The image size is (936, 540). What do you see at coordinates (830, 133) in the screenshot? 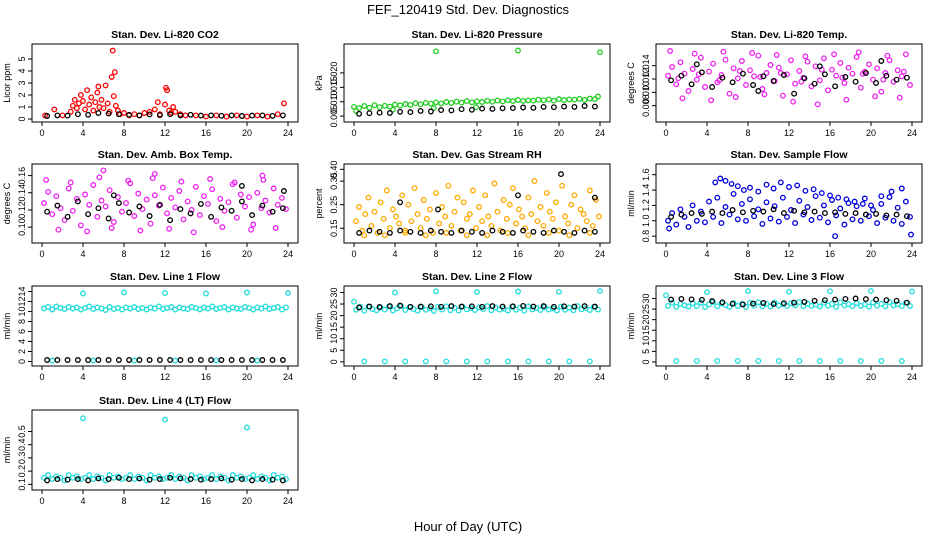
I see `x-tick-label: 16` at bounding box center [830, 133].